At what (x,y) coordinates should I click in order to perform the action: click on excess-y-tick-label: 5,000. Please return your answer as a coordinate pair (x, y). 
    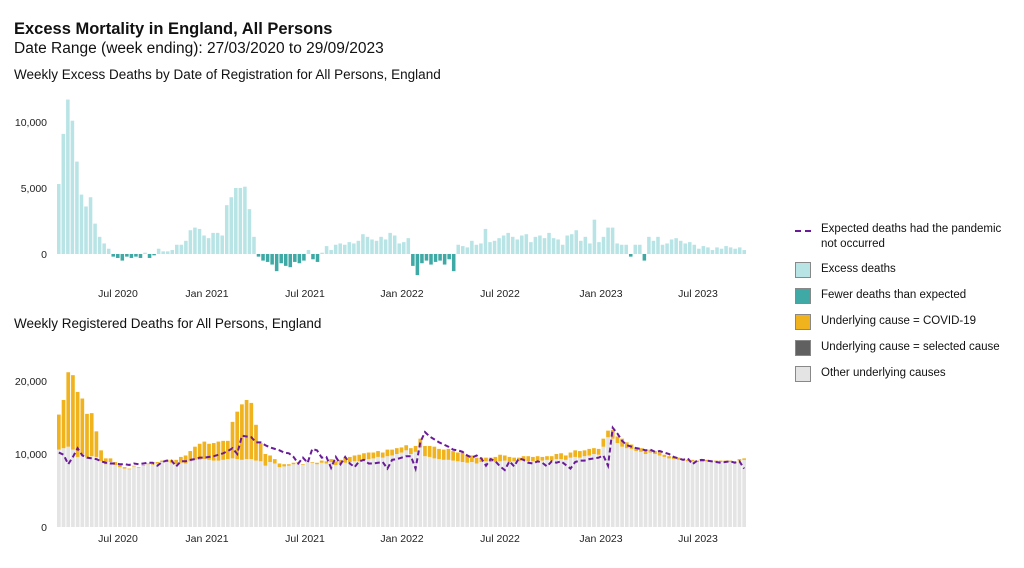
    Looking at the image, I should click on (34, 189).